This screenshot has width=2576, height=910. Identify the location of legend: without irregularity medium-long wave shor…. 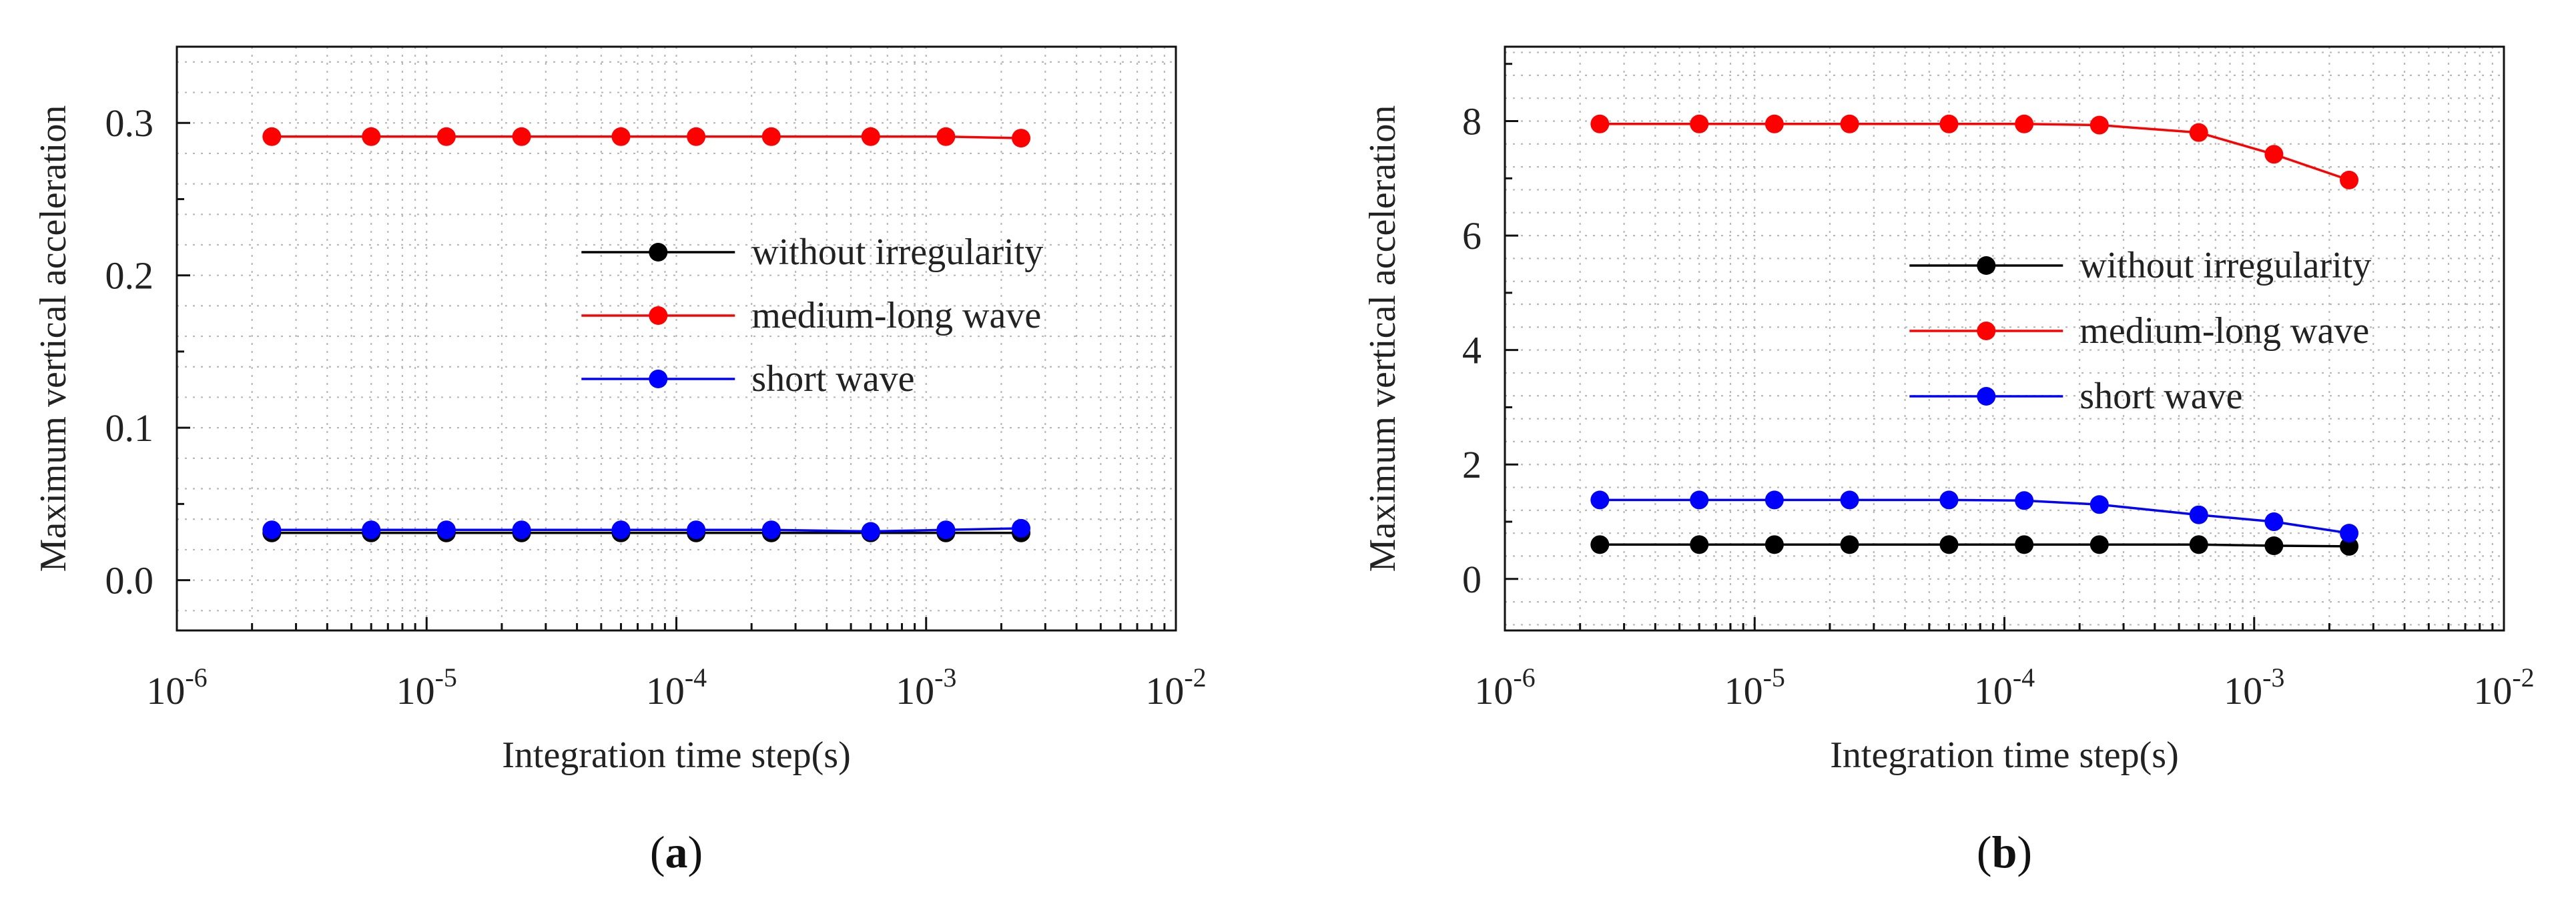
(2140, 331).